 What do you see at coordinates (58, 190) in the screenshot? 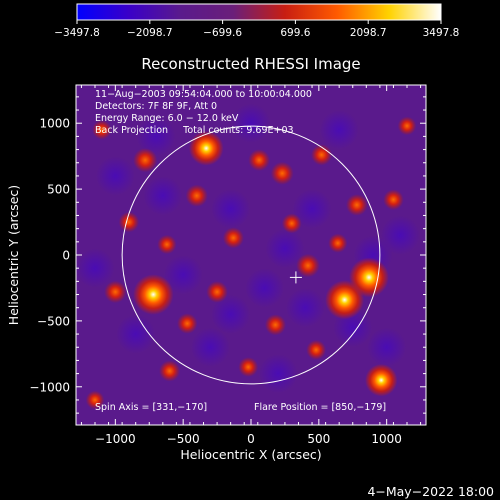
I see `y-tick-label: 500` at bounding box center [58, 190].